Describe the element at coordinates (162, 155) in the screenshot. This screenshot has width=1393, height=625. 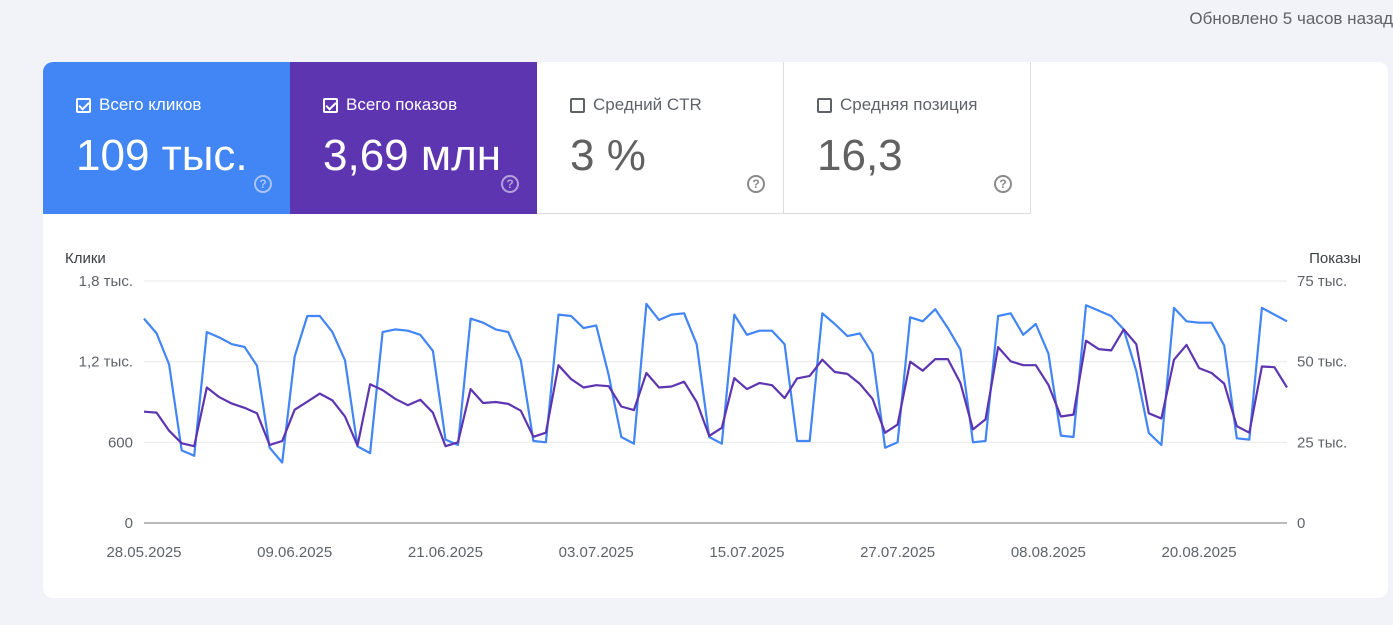
I see `tile-value: 109 тыс.` at that location.